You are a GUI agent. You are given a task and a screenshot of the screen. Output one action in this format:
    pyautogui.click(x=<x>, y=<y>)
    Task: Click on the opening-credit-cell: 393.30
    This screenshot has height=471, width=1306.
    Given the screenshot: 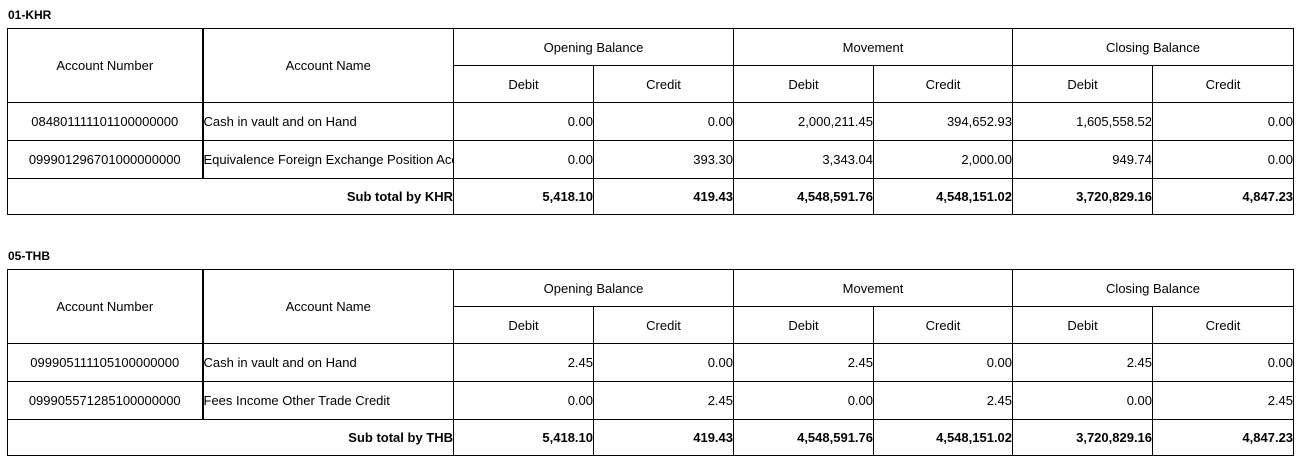 What is the action you would take?
    pyautogui.click(x=663, y=159)
    